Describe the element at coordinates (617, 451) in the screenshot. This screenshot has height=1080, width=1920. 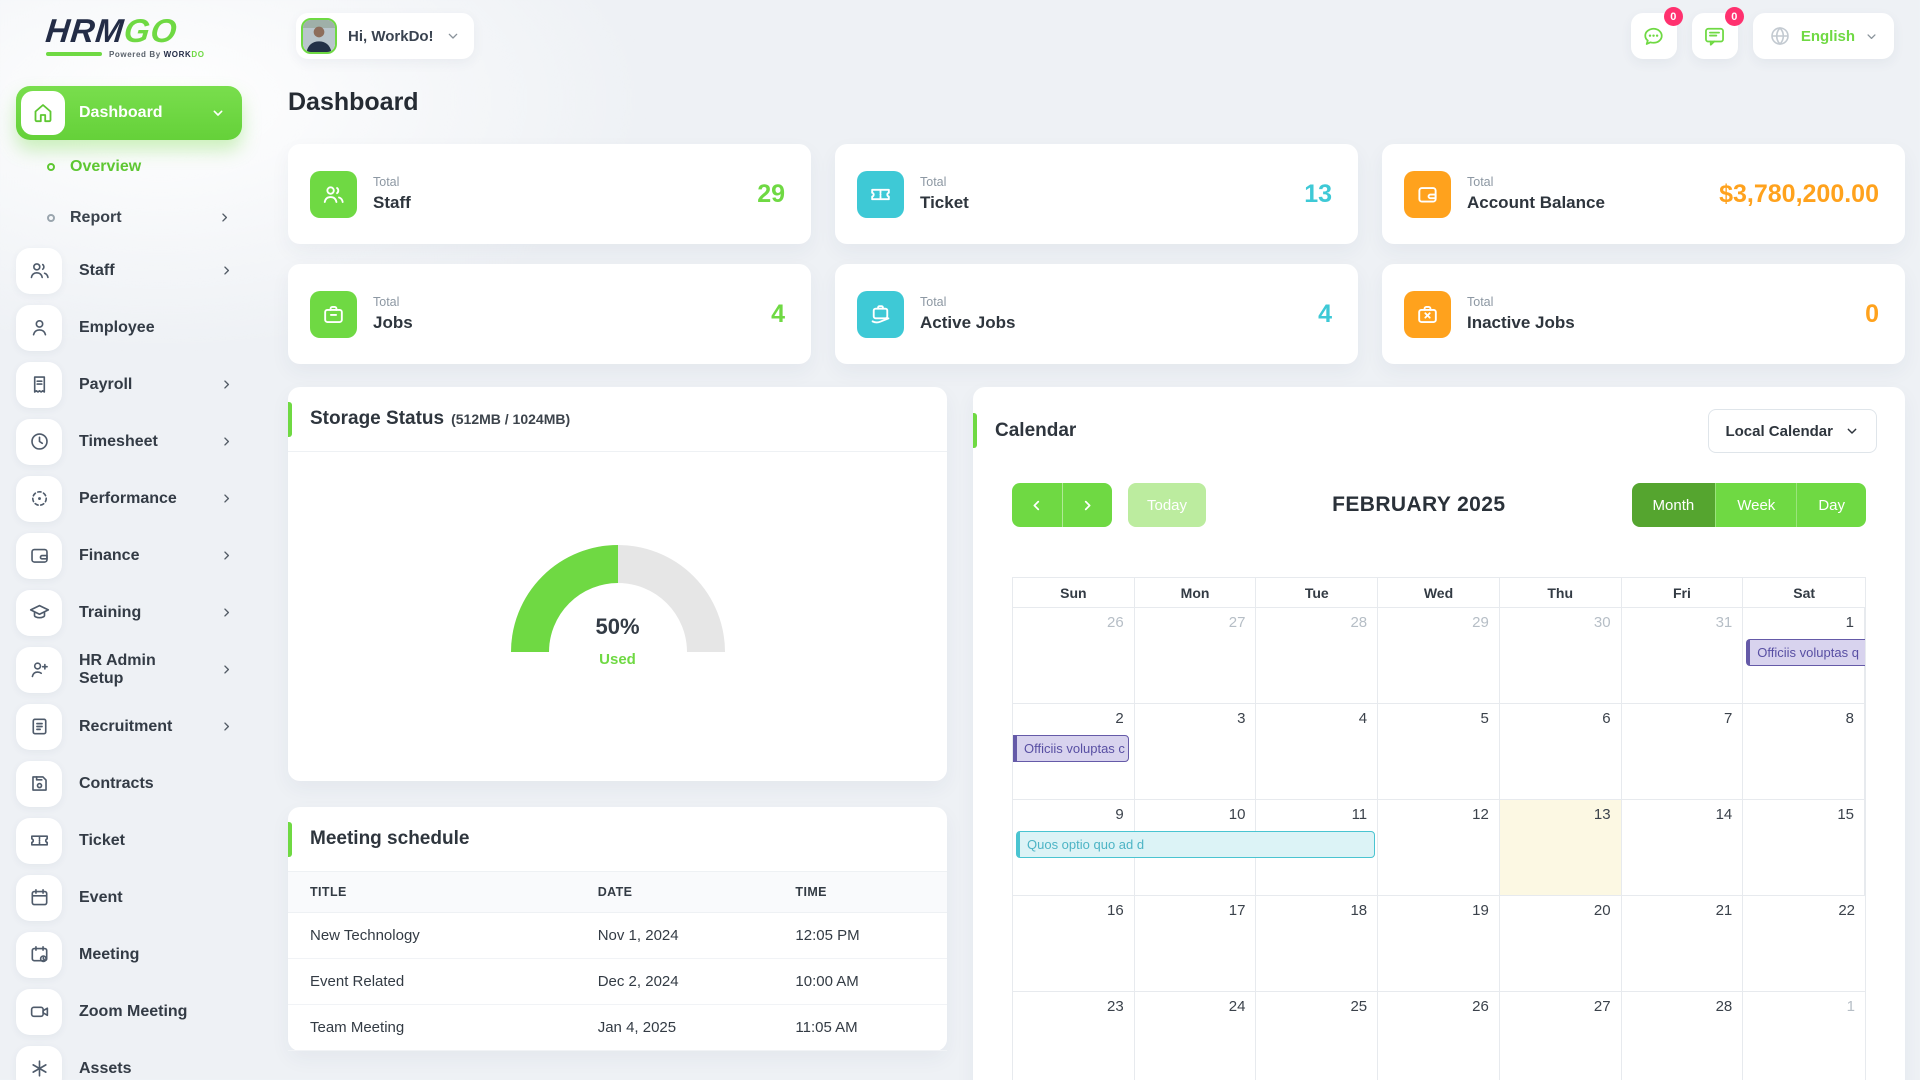
I see `divider` at that location.